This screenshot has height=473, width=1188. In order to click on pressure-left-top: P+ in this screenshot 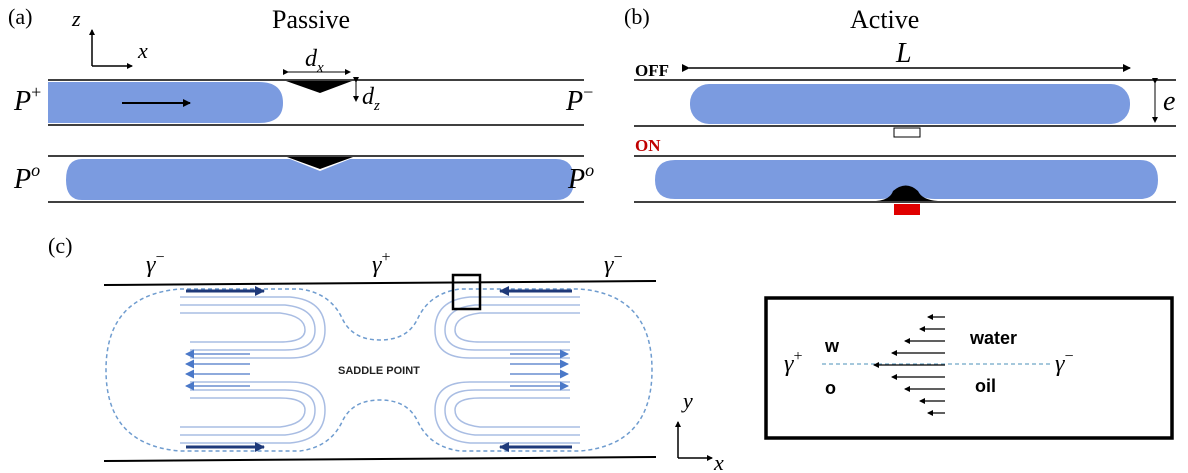, I will do `click(27, 99)`.